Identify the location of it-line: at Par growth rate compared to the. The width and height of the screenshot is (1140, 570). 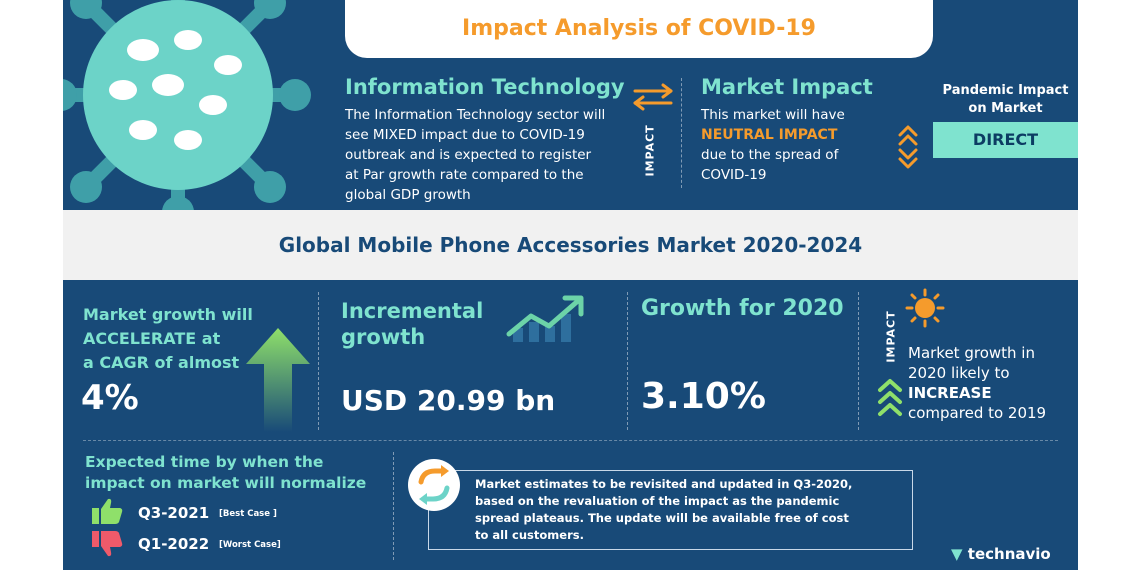
(464, 175).